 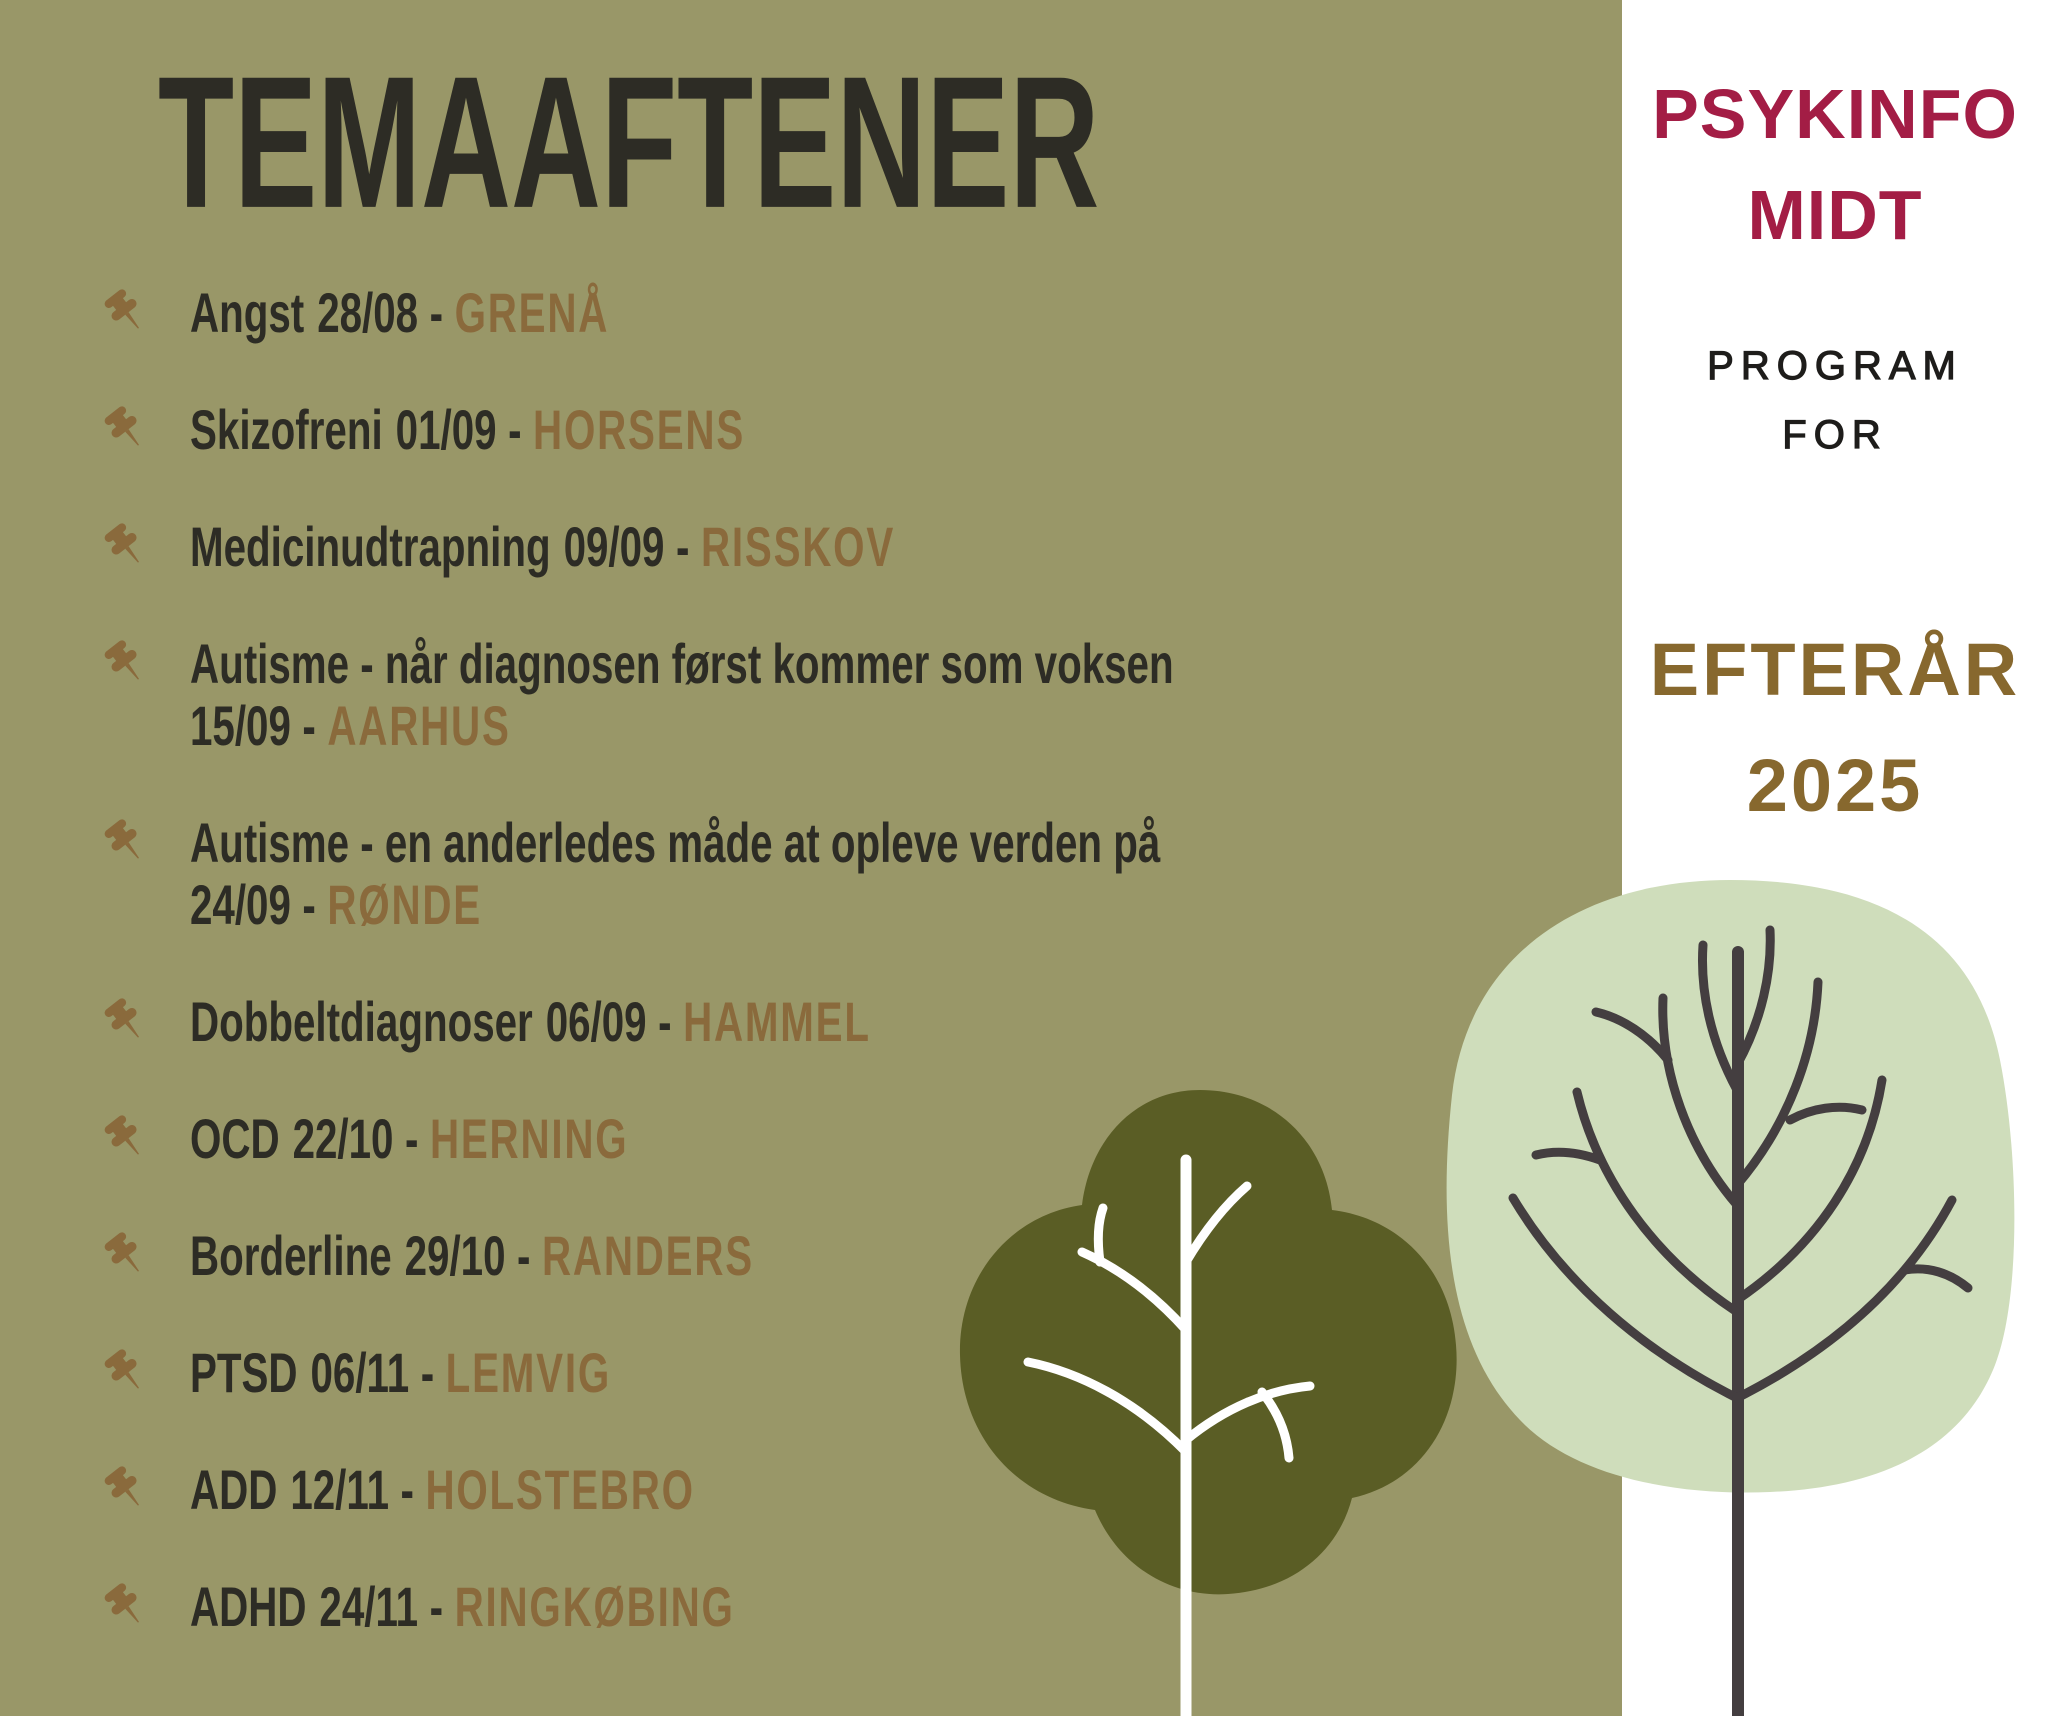 What do you see at coordinates (240, 904) in the screenshot?
I see `event-date: 24/09` at bounding box center [240, 904].